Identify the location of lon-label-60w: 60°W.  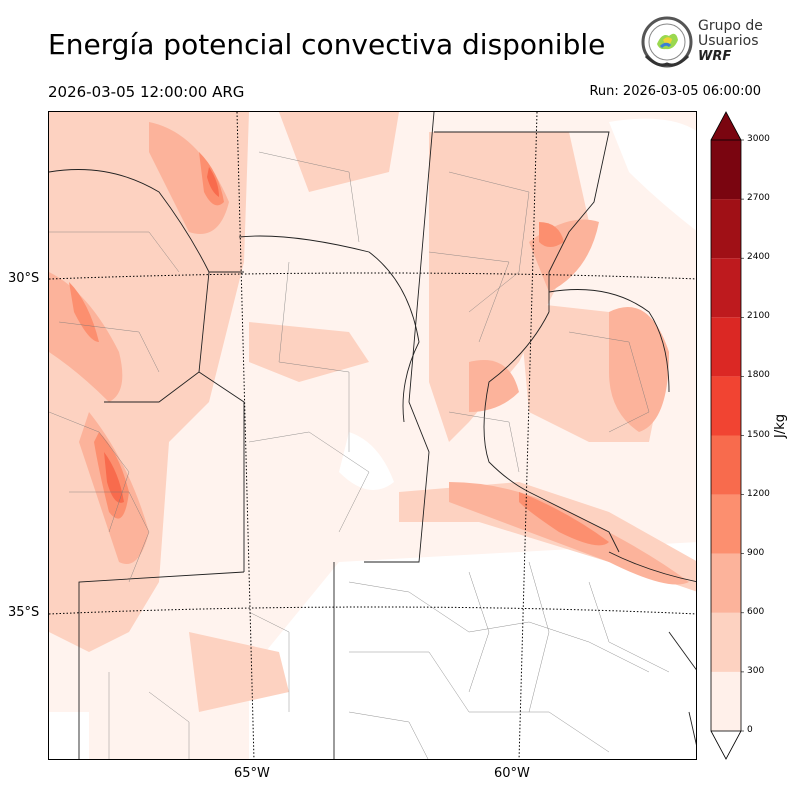
(512, 773).